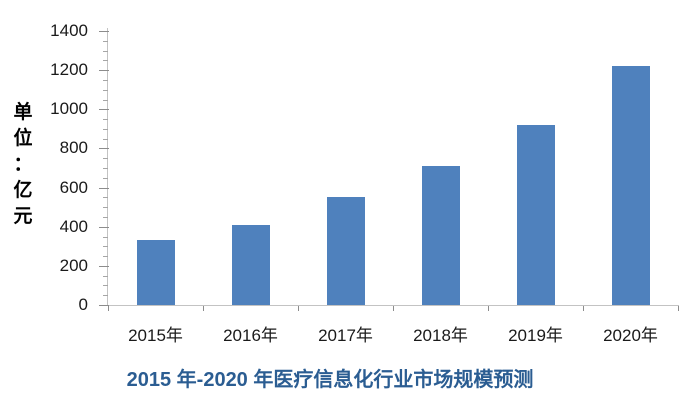 This screenshot has height=412, width=698. I want to click on x-axis-line, so click(393, 305).